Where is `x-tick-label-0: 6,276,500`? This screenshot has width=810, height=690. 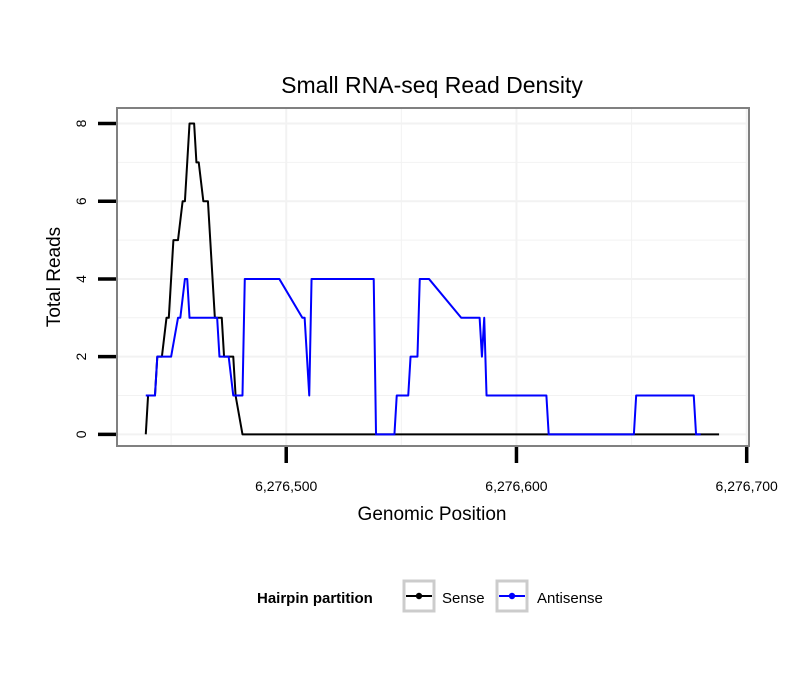 x-tick-label-0: 6,276,500 is located at coordinates (286, 486).